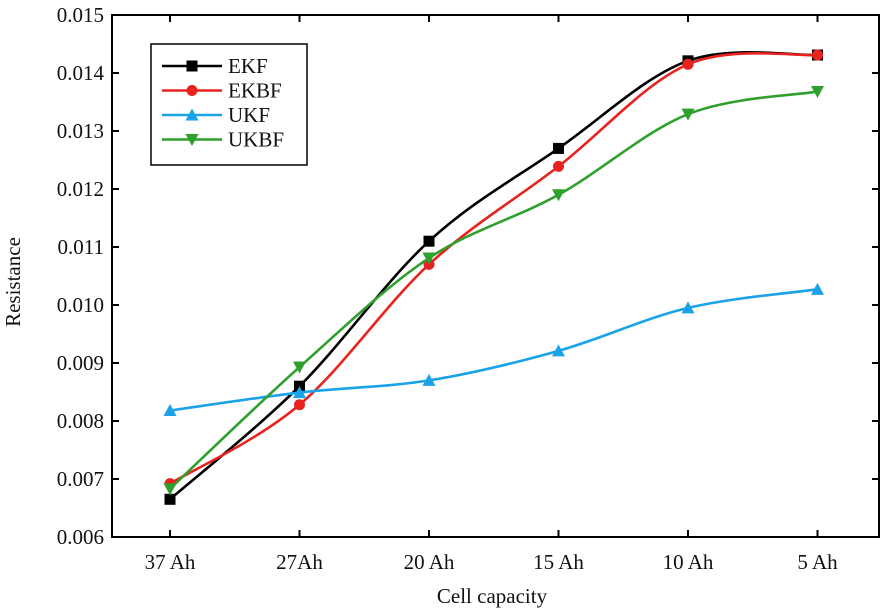 The height and width of the screenshot is (611, 885). I want to click on legend-label-ekf: EKF, so click(248, 66).